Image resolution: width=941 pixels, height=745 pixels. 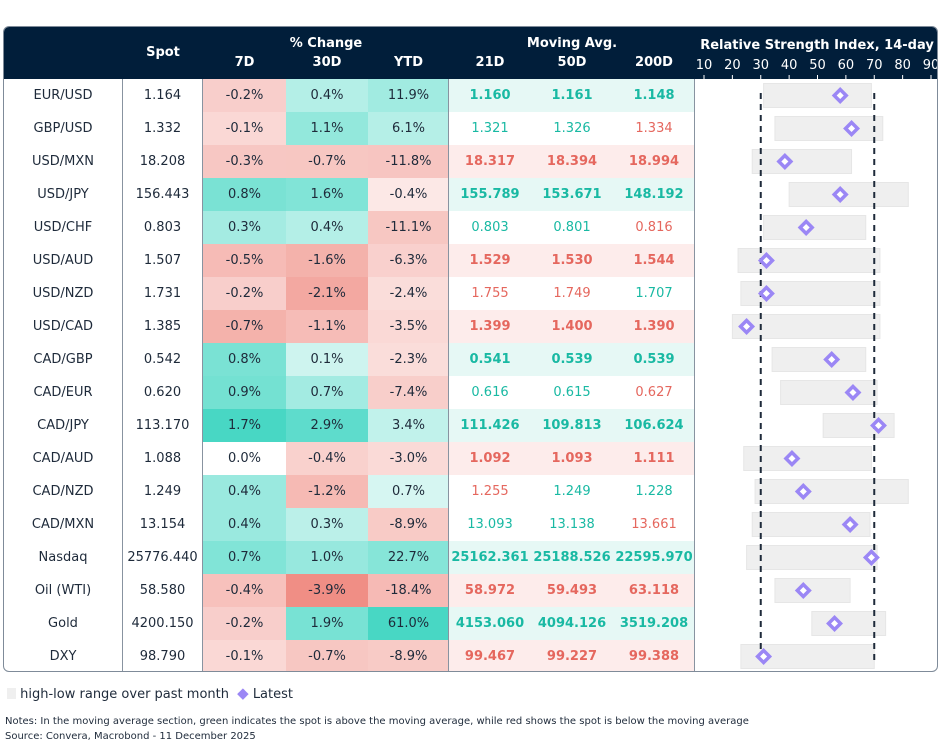 I want to click on header-ytd: YTD, so click(x=408, y=62).